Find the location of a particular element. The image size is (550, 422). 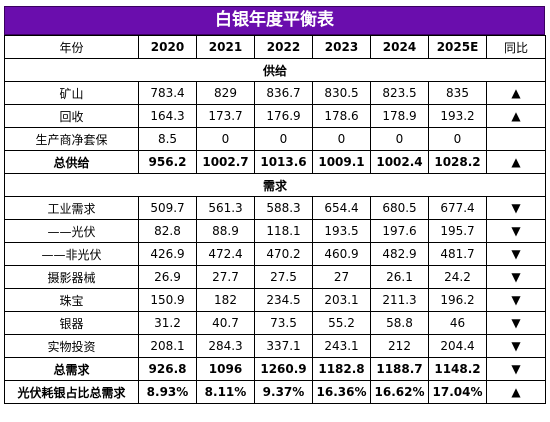

section-label: 需求 is located at coordinates (275, 185).